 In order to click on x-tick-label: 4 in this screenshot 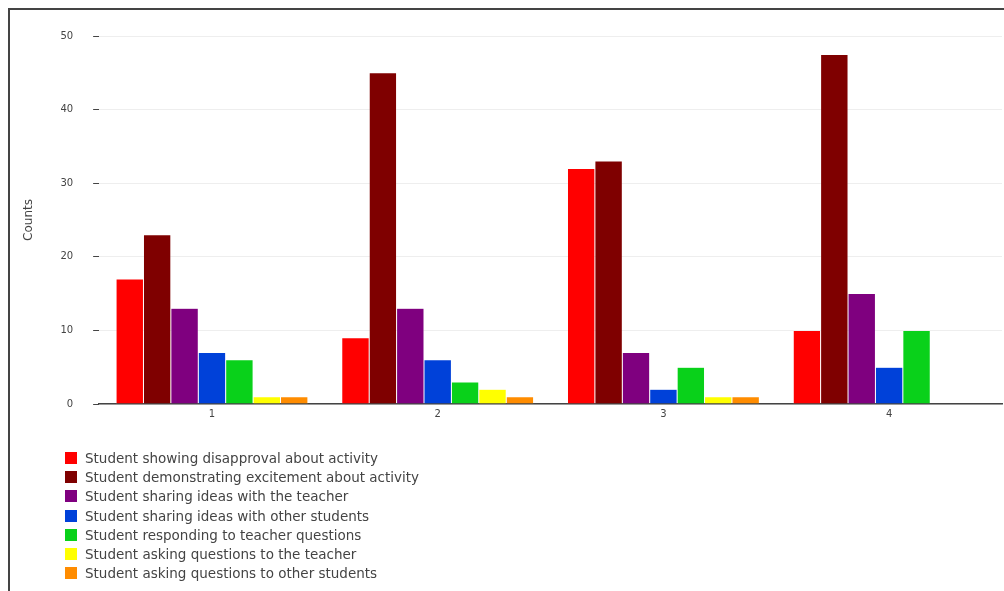, I will do `click(889, 413)`.